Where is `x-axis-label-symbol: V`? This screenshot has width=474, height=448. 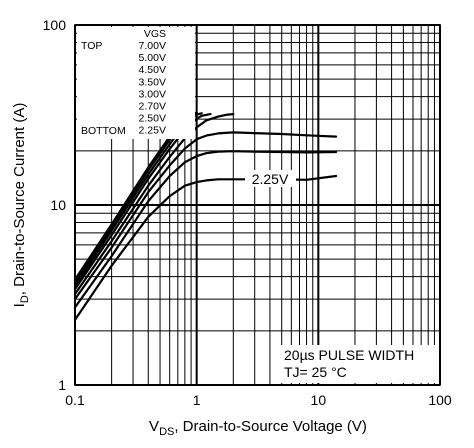 x-axis-label-symbol: V is located at coordinates (154, 426).